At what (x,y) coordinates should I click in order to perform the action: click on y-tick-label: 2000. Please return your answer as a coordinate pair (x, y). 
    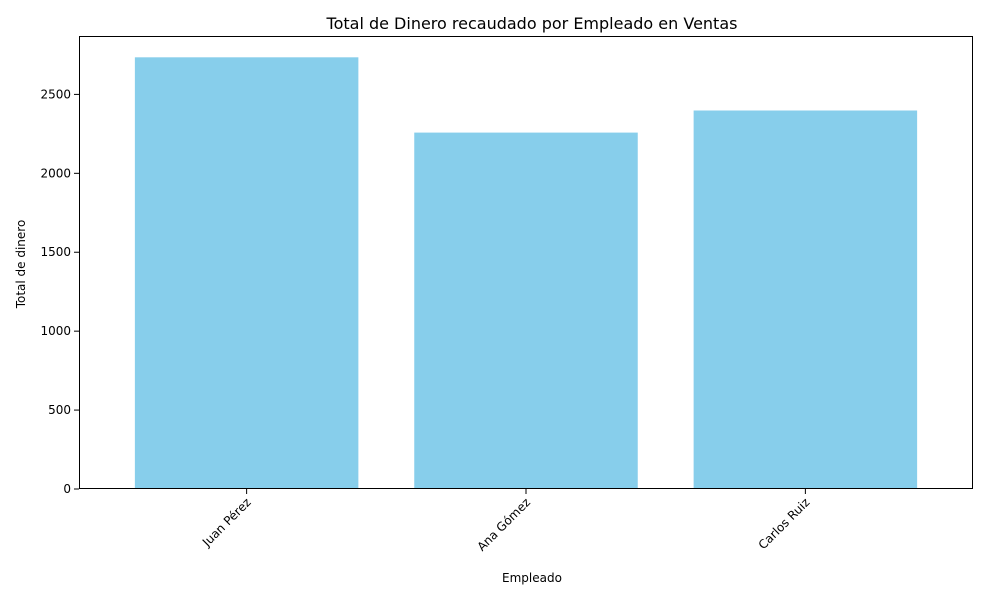
    Looking at the image, I should click on (55, 173).